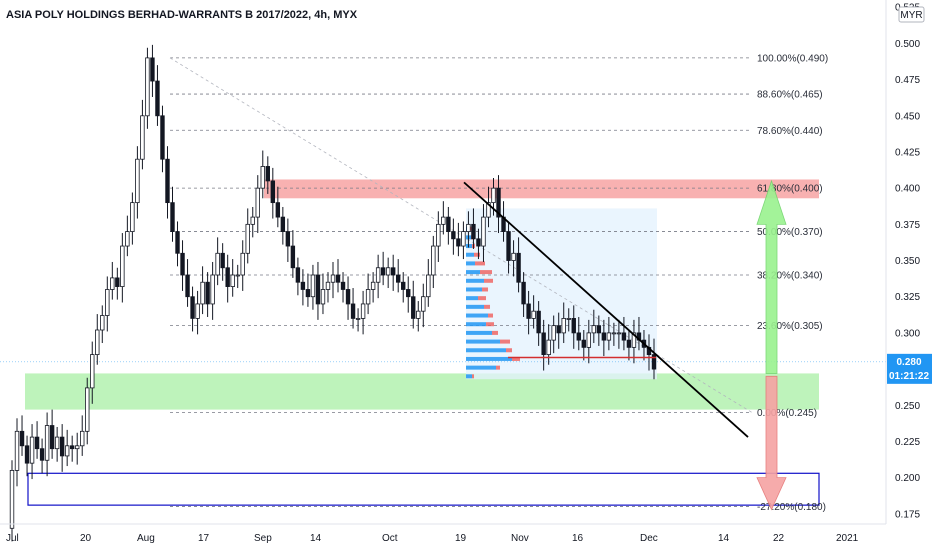 The width and height of the screenshot is (932, 550). What do you see at coordinates (790, 276) in the screenshot?
I see `fib-label: 38.20%(0.340)` at bounding box center [790, 276].